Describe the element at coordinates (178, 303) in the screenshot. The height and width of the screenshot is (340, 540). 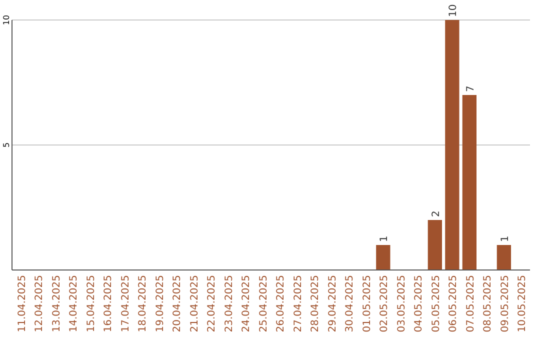
I see `x-tick-label: 20.04.2025` at that location.